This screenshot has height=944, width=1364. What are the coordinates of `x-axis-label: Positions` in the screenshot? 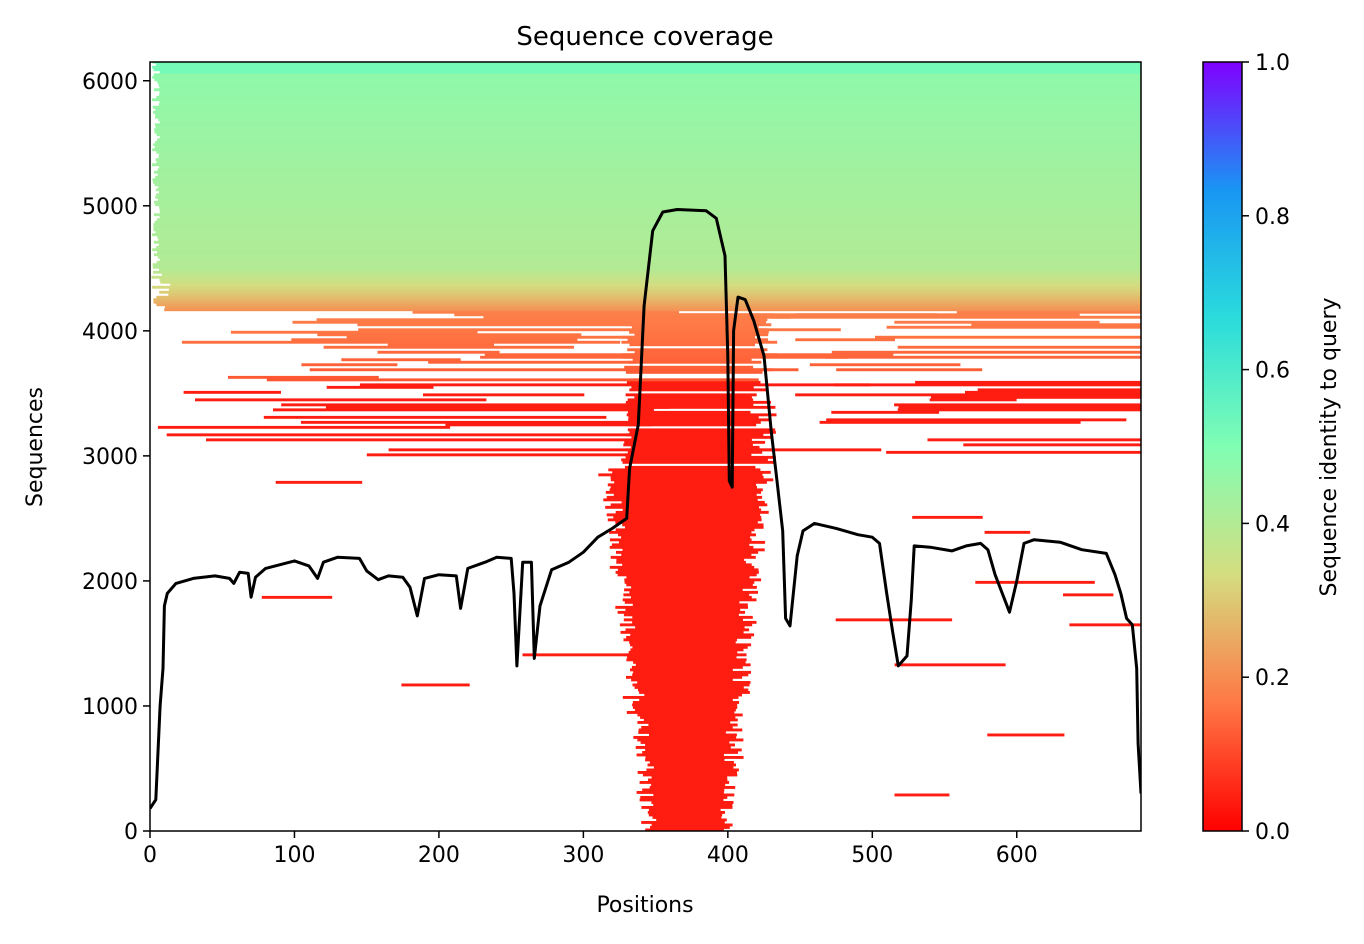 It's located at (644, 905).